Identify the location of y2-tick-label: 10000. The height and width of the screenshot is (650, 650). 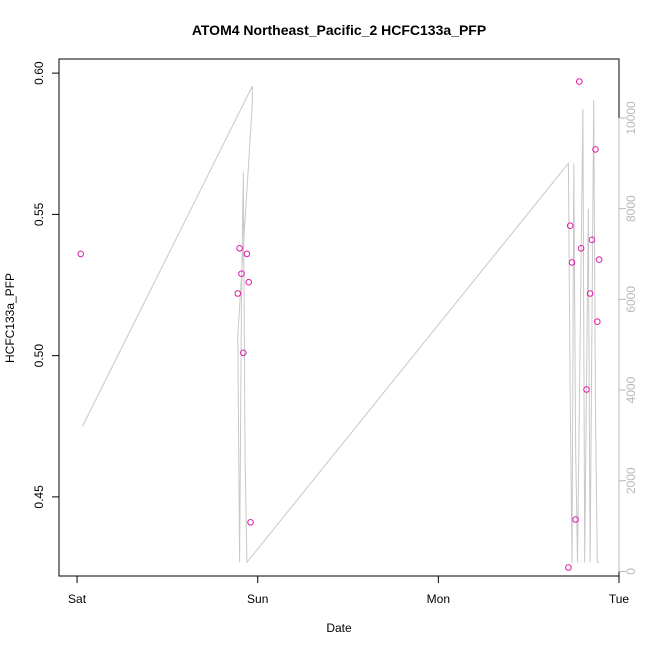
(631, 118).